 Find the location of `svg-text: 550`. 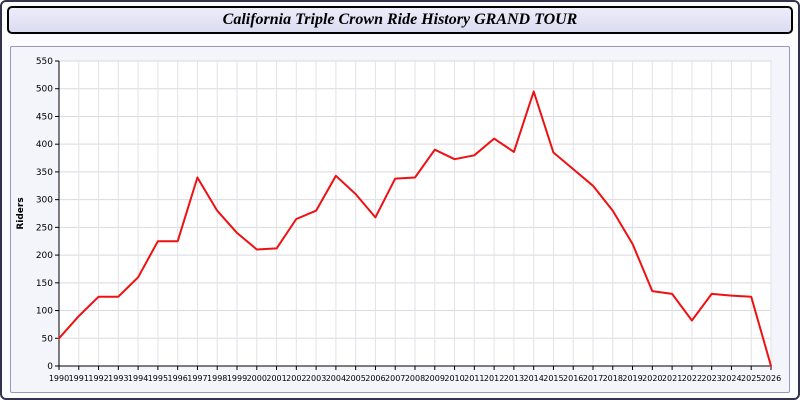

svg-text: 550 is located at coordinates (44, 62).